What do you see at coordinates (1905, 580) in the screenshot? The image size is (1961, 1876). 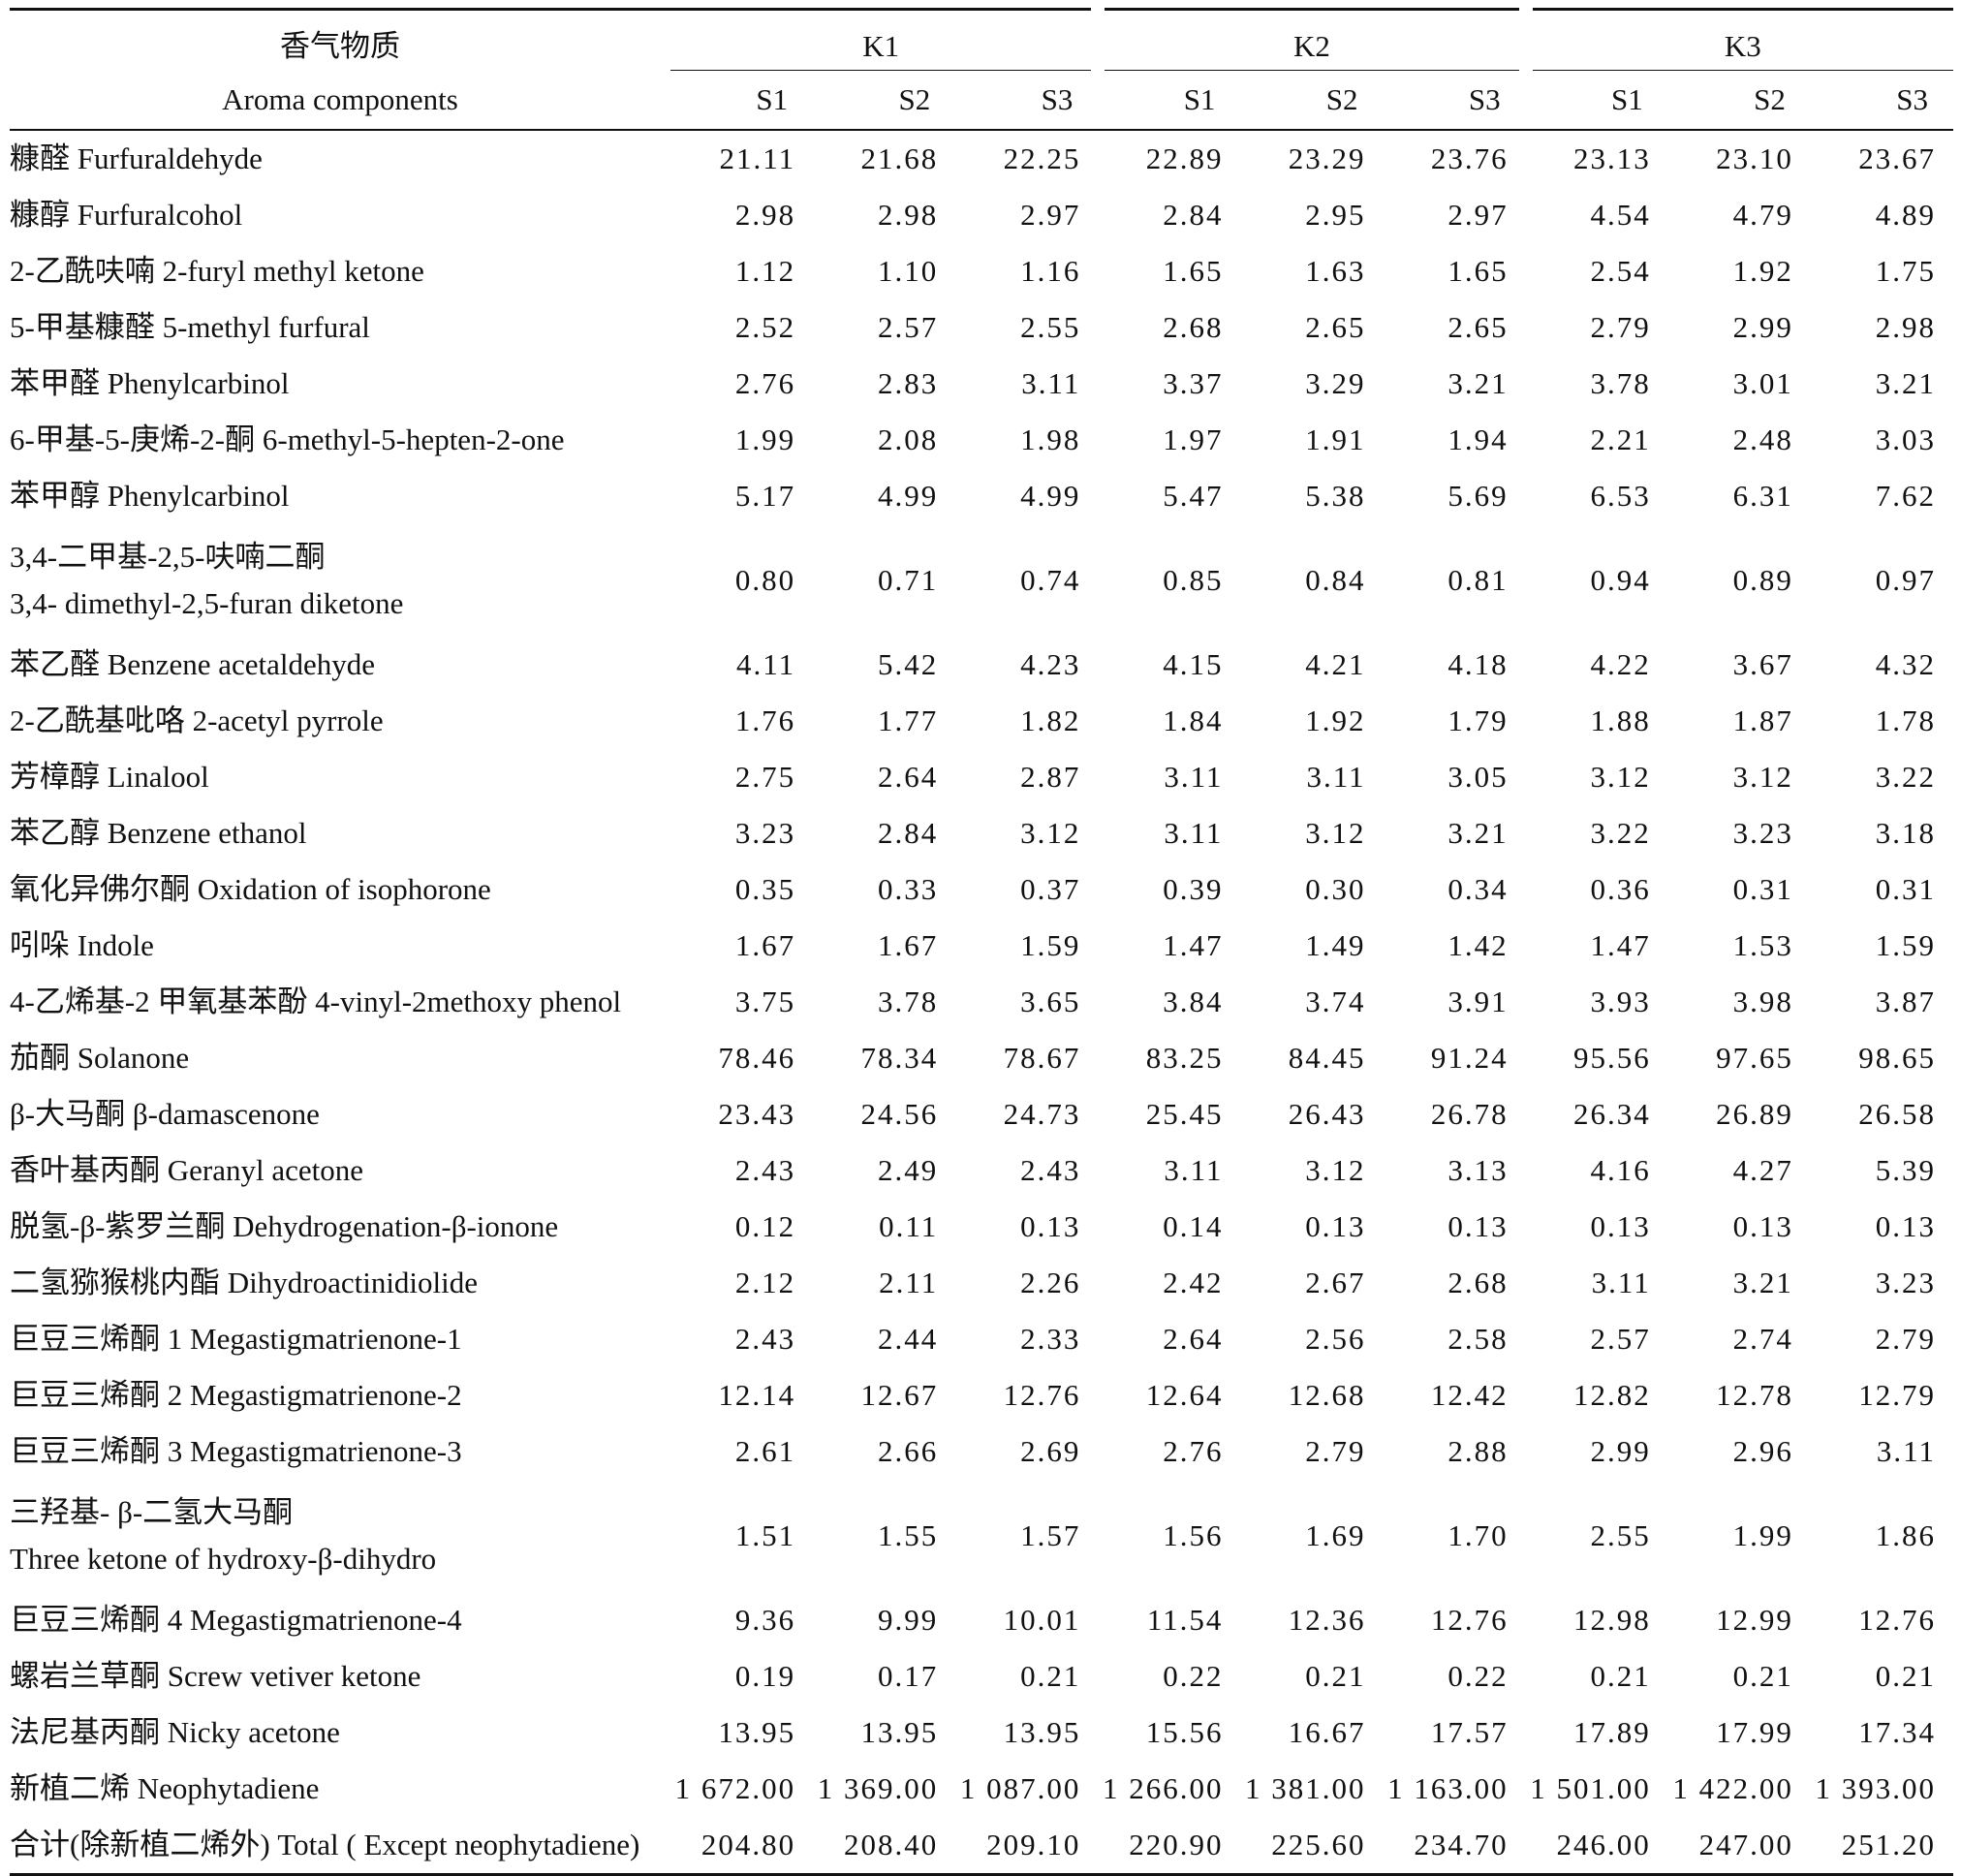 I see `value-cell: 0.97` at bounding box center [1905, 580].